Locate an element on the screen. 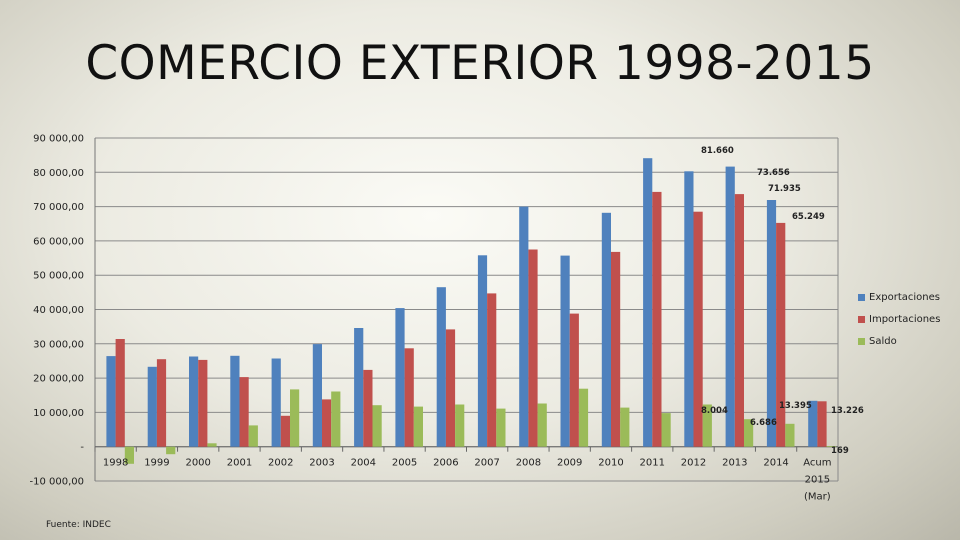  chart-legend: Exportaciones Importaciones Saldo is located at coordinates (899, 319).